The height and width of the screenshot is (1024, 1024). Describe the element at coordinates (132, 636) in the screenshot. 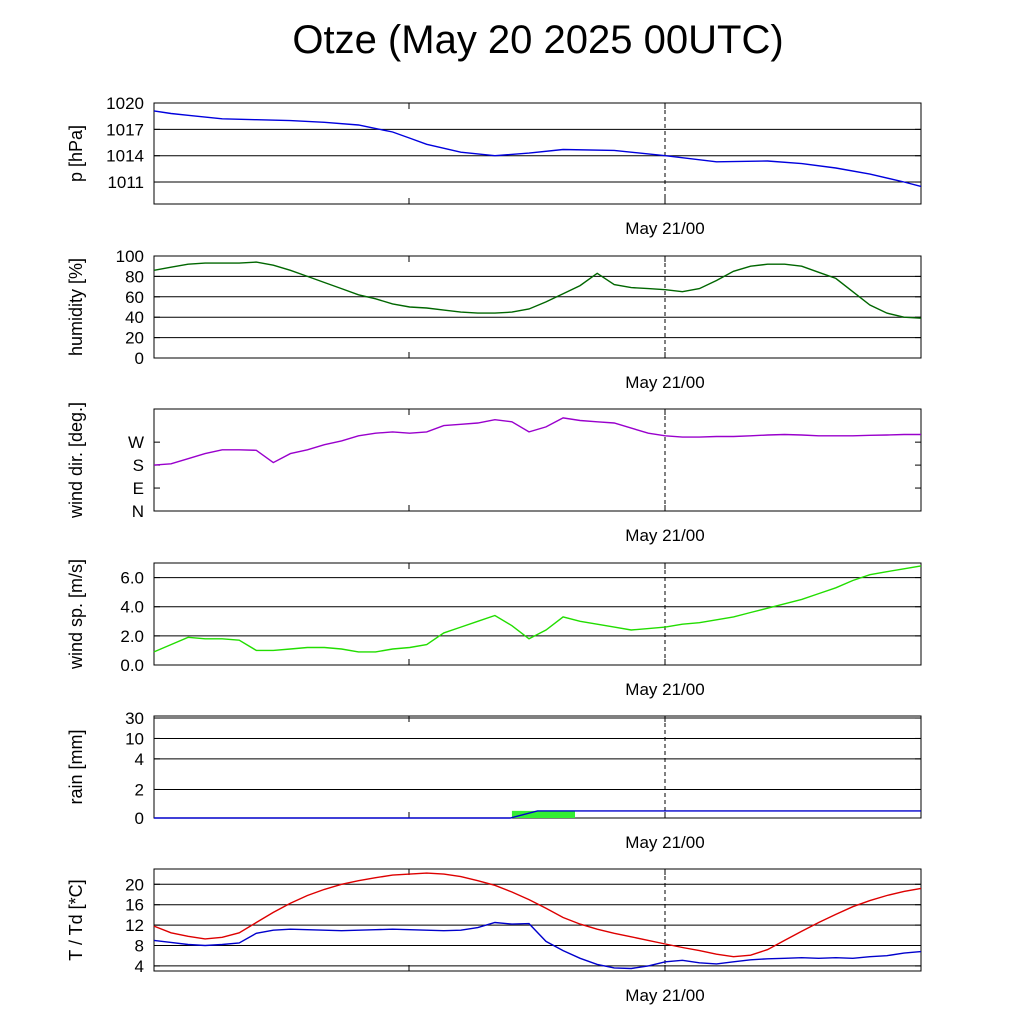

I see `wind_speed-y-tick-label: 2.0` at that location.